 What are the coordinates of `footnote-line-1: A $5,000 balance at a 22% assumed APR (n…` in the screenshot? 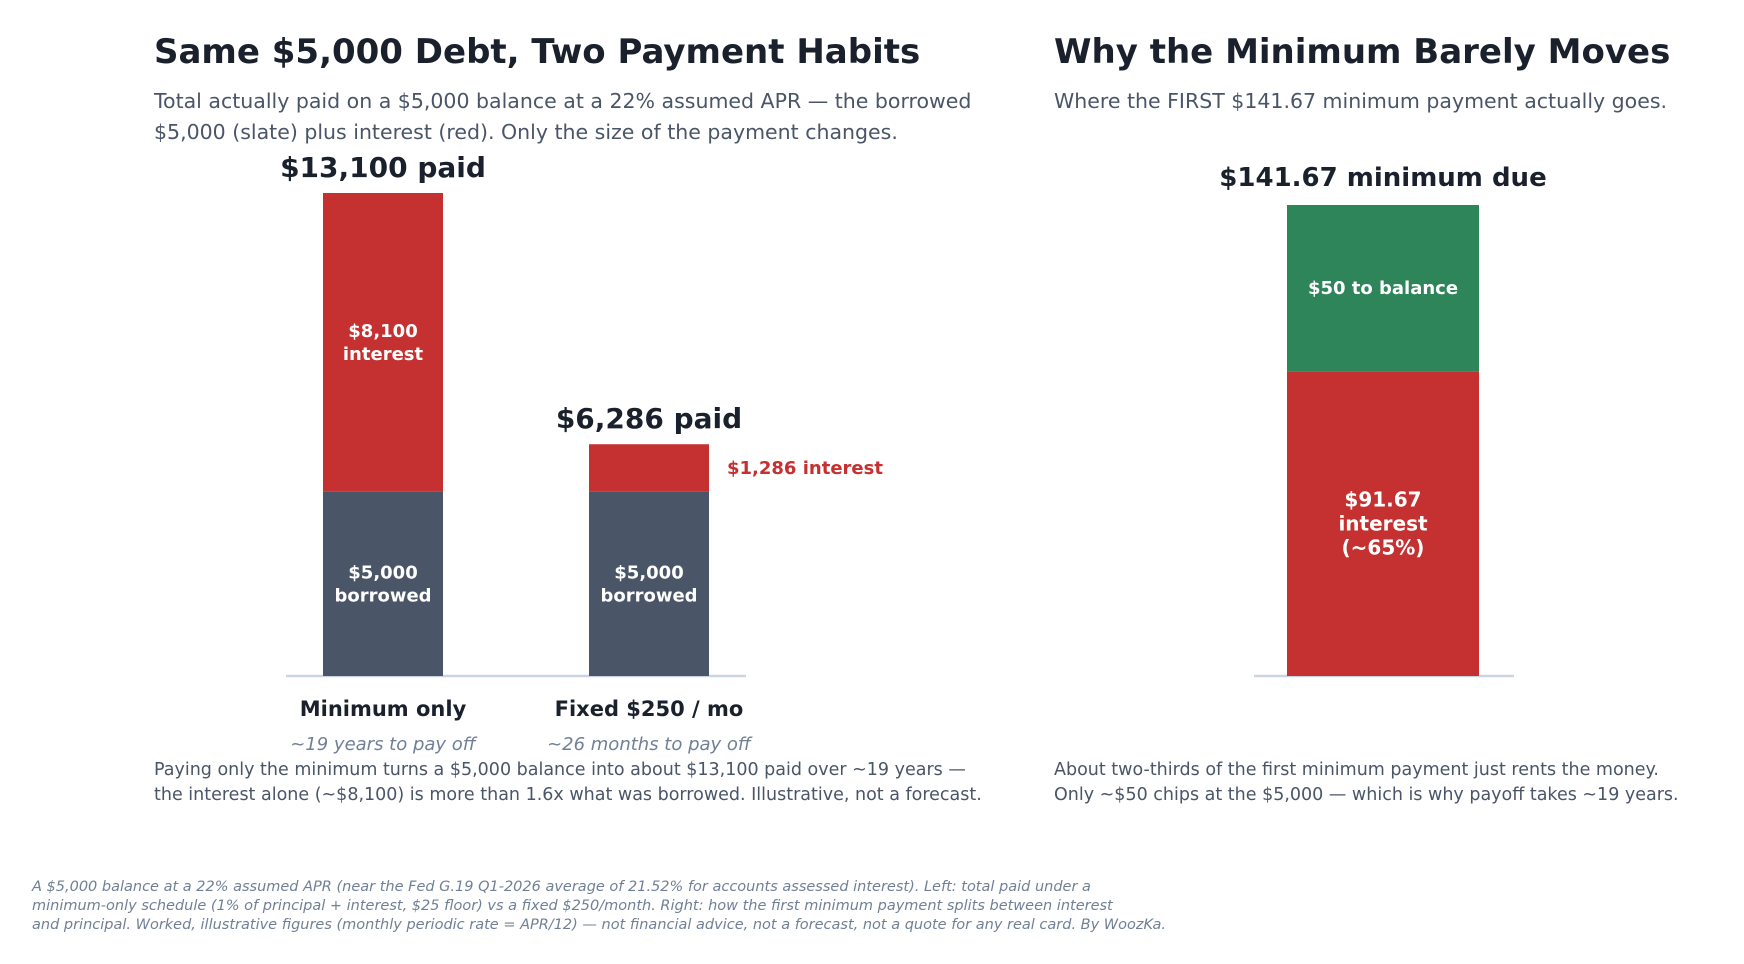 It's located at (561, 887).